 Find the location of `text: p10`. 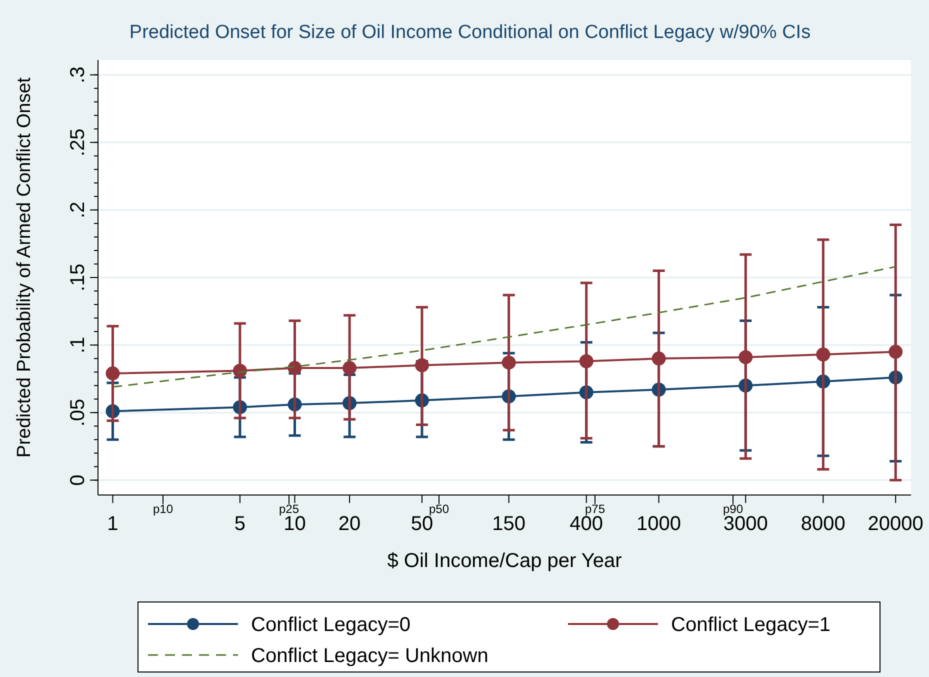

text: p10 is located at coordinates (163, 509).